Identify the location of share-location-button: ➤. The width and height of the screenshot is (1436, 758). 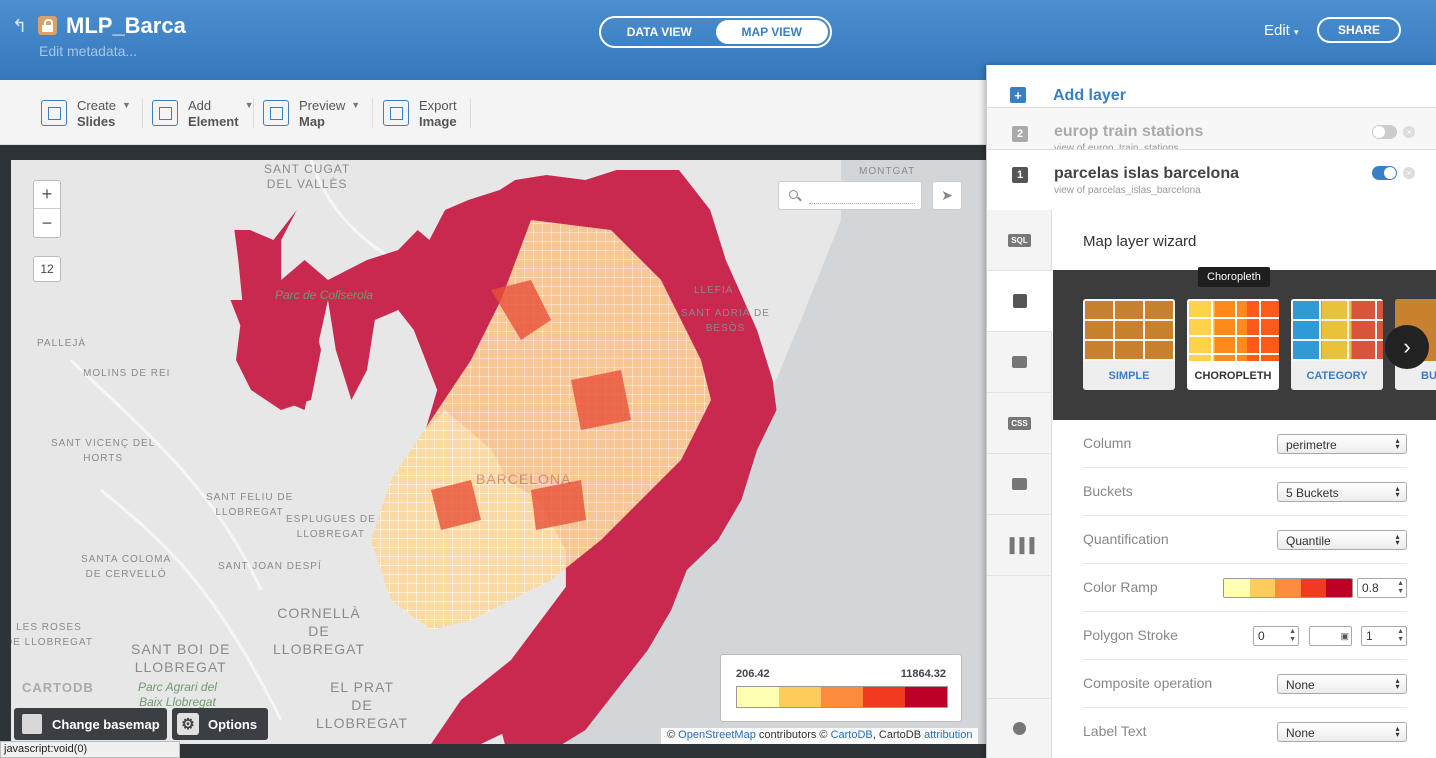
(947, 195).